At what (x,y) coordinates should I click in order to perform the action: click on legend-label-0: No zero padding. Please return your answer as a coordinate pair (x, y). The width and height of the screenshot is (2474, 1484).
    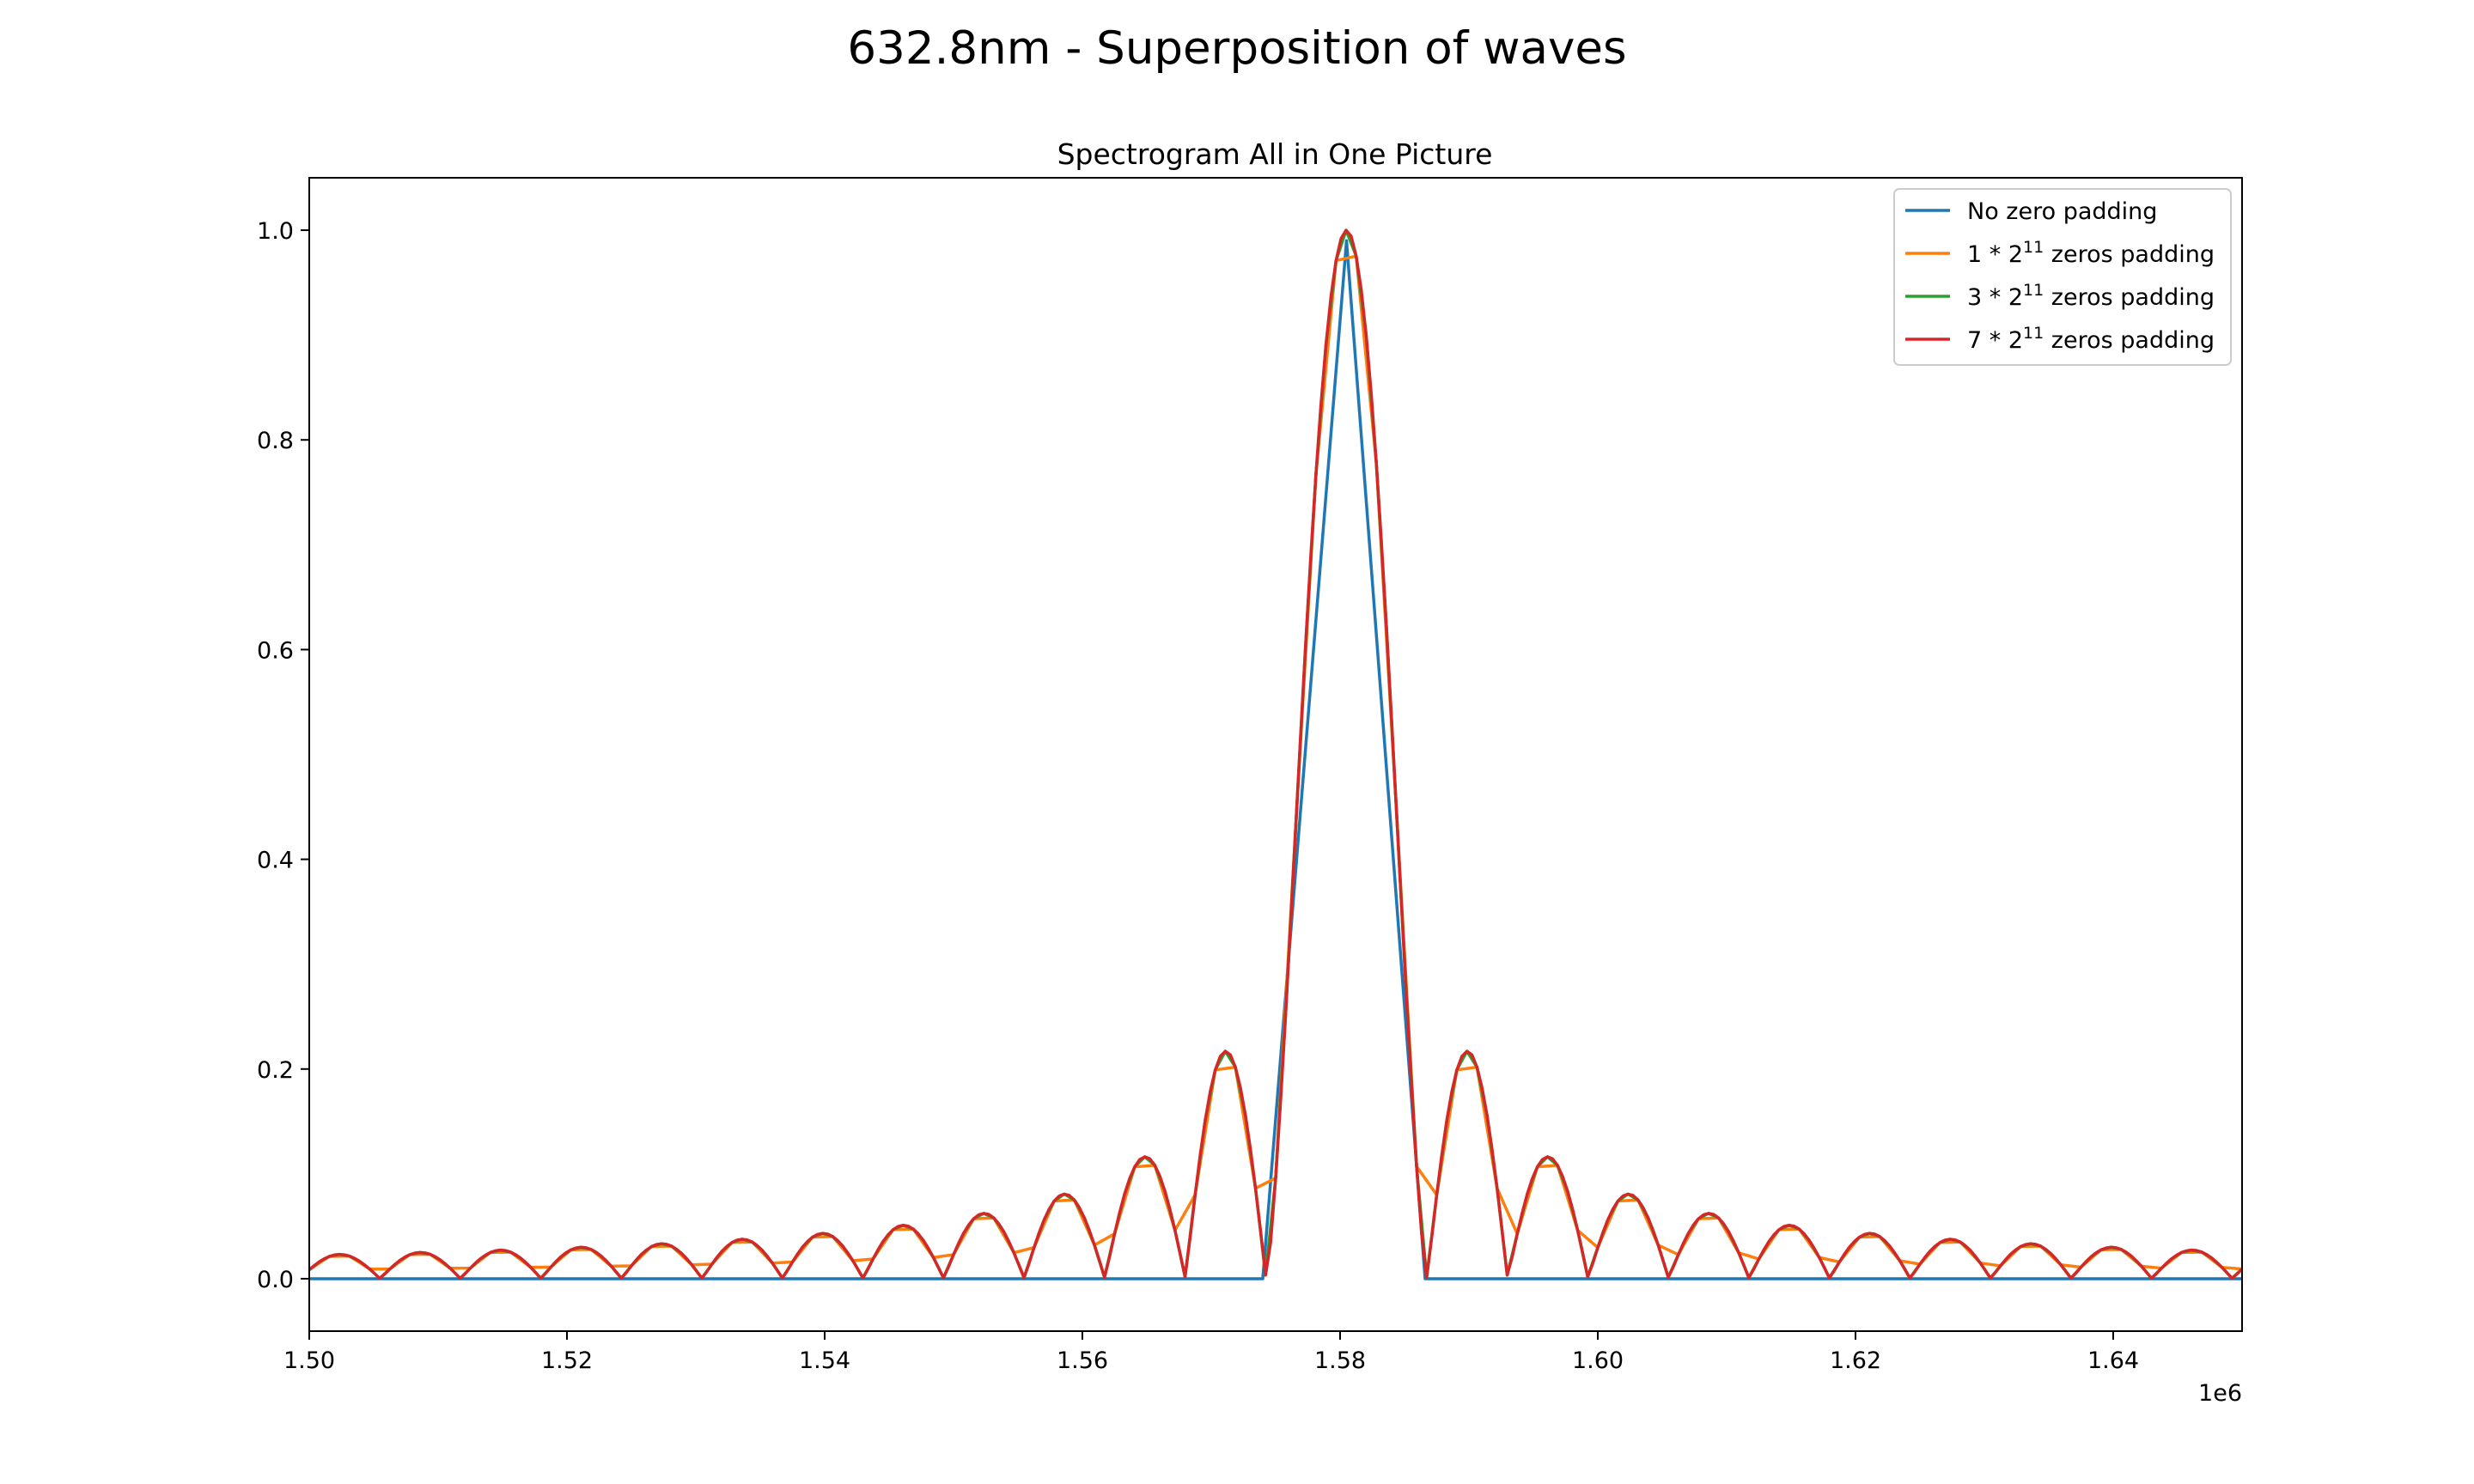
    Looking at the image, I should click on (2062, 211).